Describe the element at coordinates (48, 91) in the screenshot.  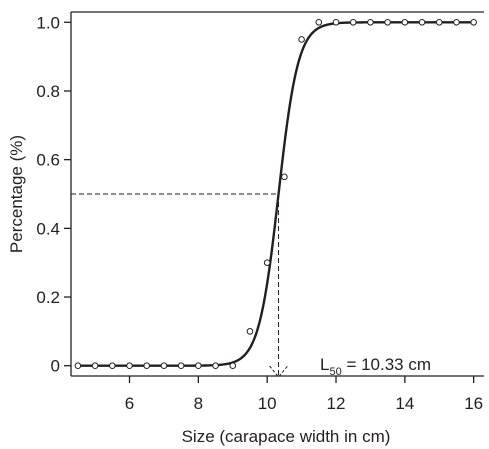
I see `y-tick-label: 0.8` at that location.